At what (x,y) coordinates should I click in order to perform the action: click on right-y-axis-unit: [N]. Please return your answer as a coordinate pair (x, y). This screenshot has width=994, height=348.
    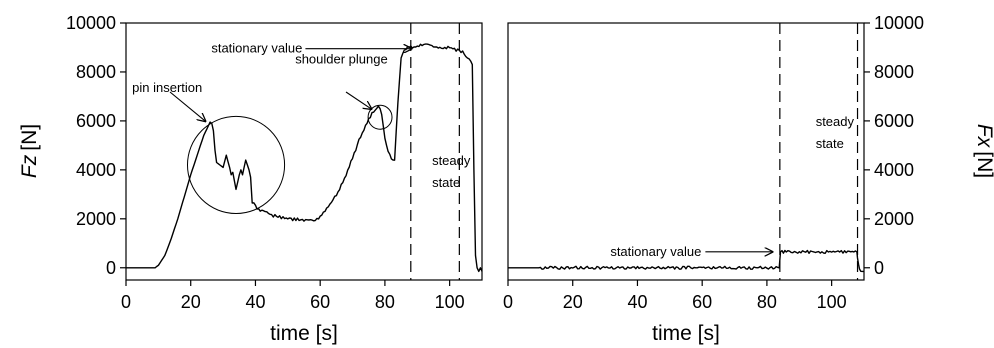
    Looking at the image, I should click on (983, 164).